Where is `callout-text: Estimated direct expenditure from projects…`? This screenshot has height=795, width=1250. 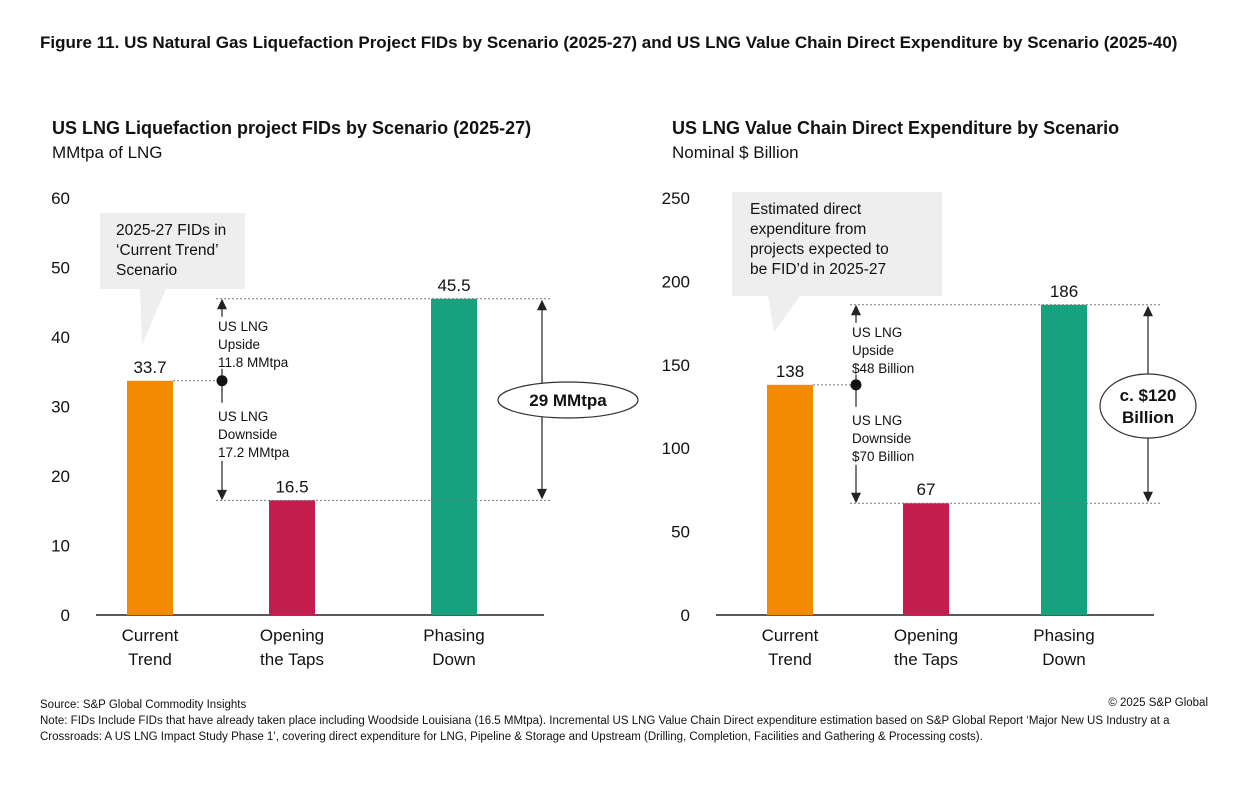
callout-text: Estimated direct expenditure from projects… is located at coordinates (819, 239).